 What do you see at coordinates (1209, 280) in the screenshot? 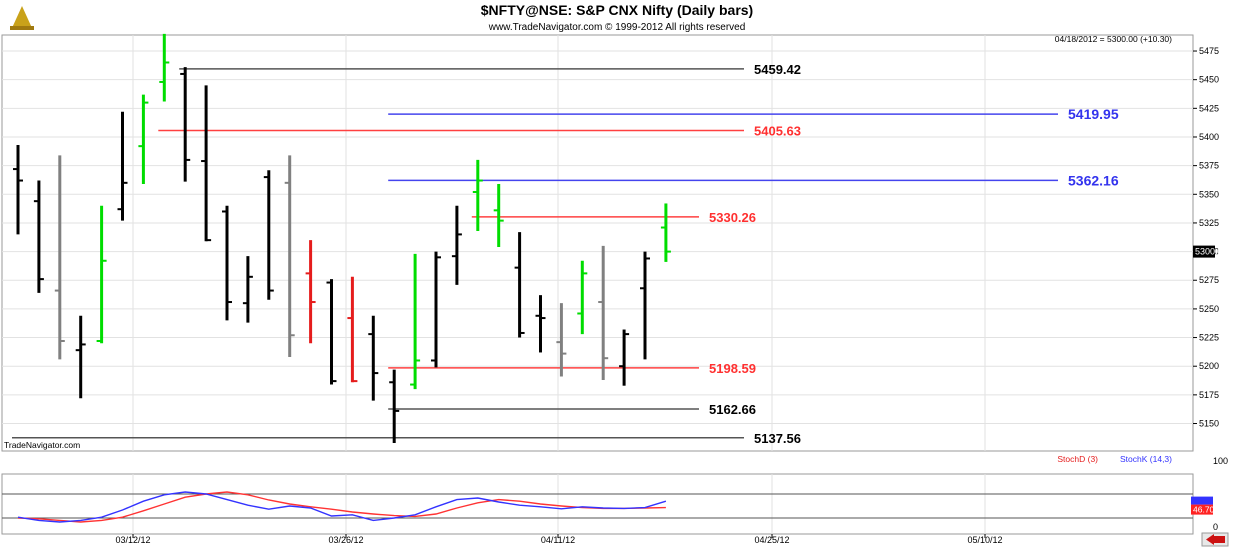
I see `price-tick-label: 5275` at bounding box center [1209, 280].